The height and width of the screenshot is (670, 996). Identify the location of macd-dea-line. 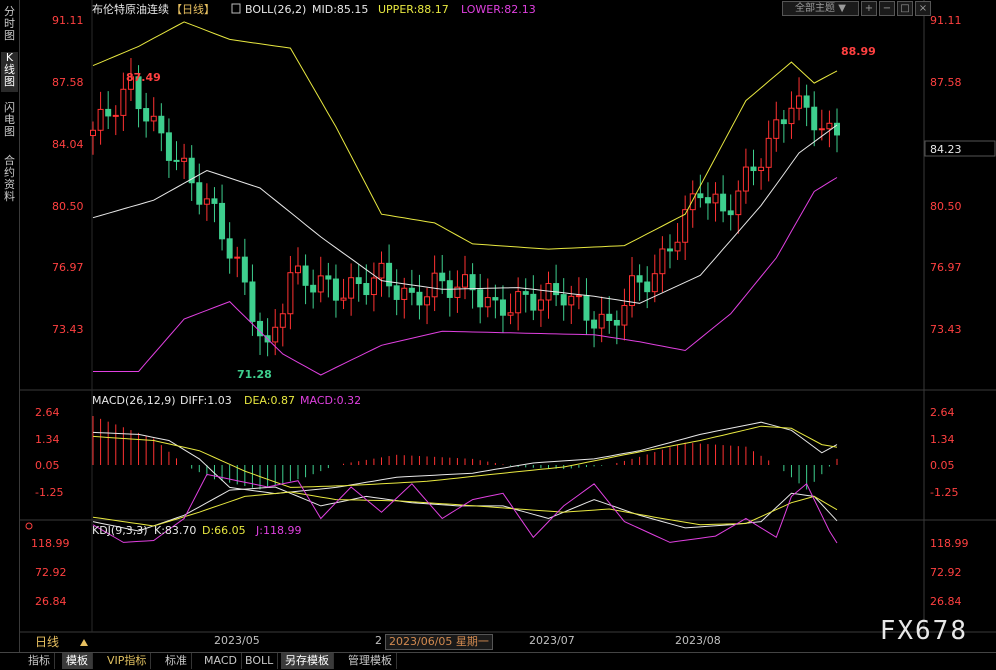
(465, 456).